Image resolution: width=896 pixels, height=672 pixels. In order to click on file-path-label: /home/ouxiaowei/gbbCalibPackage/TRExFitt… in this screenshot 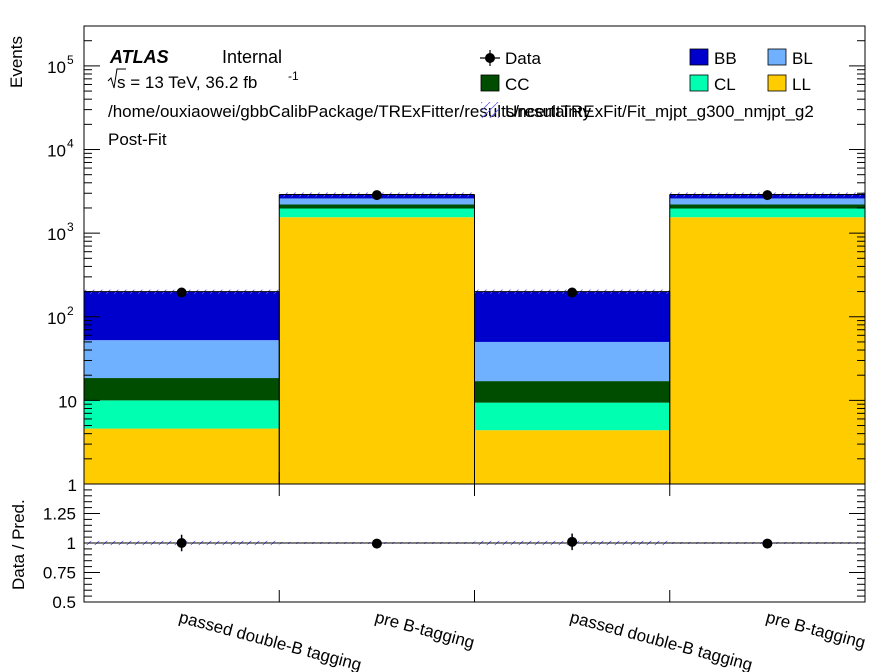, I will do `click(461, 111)`.